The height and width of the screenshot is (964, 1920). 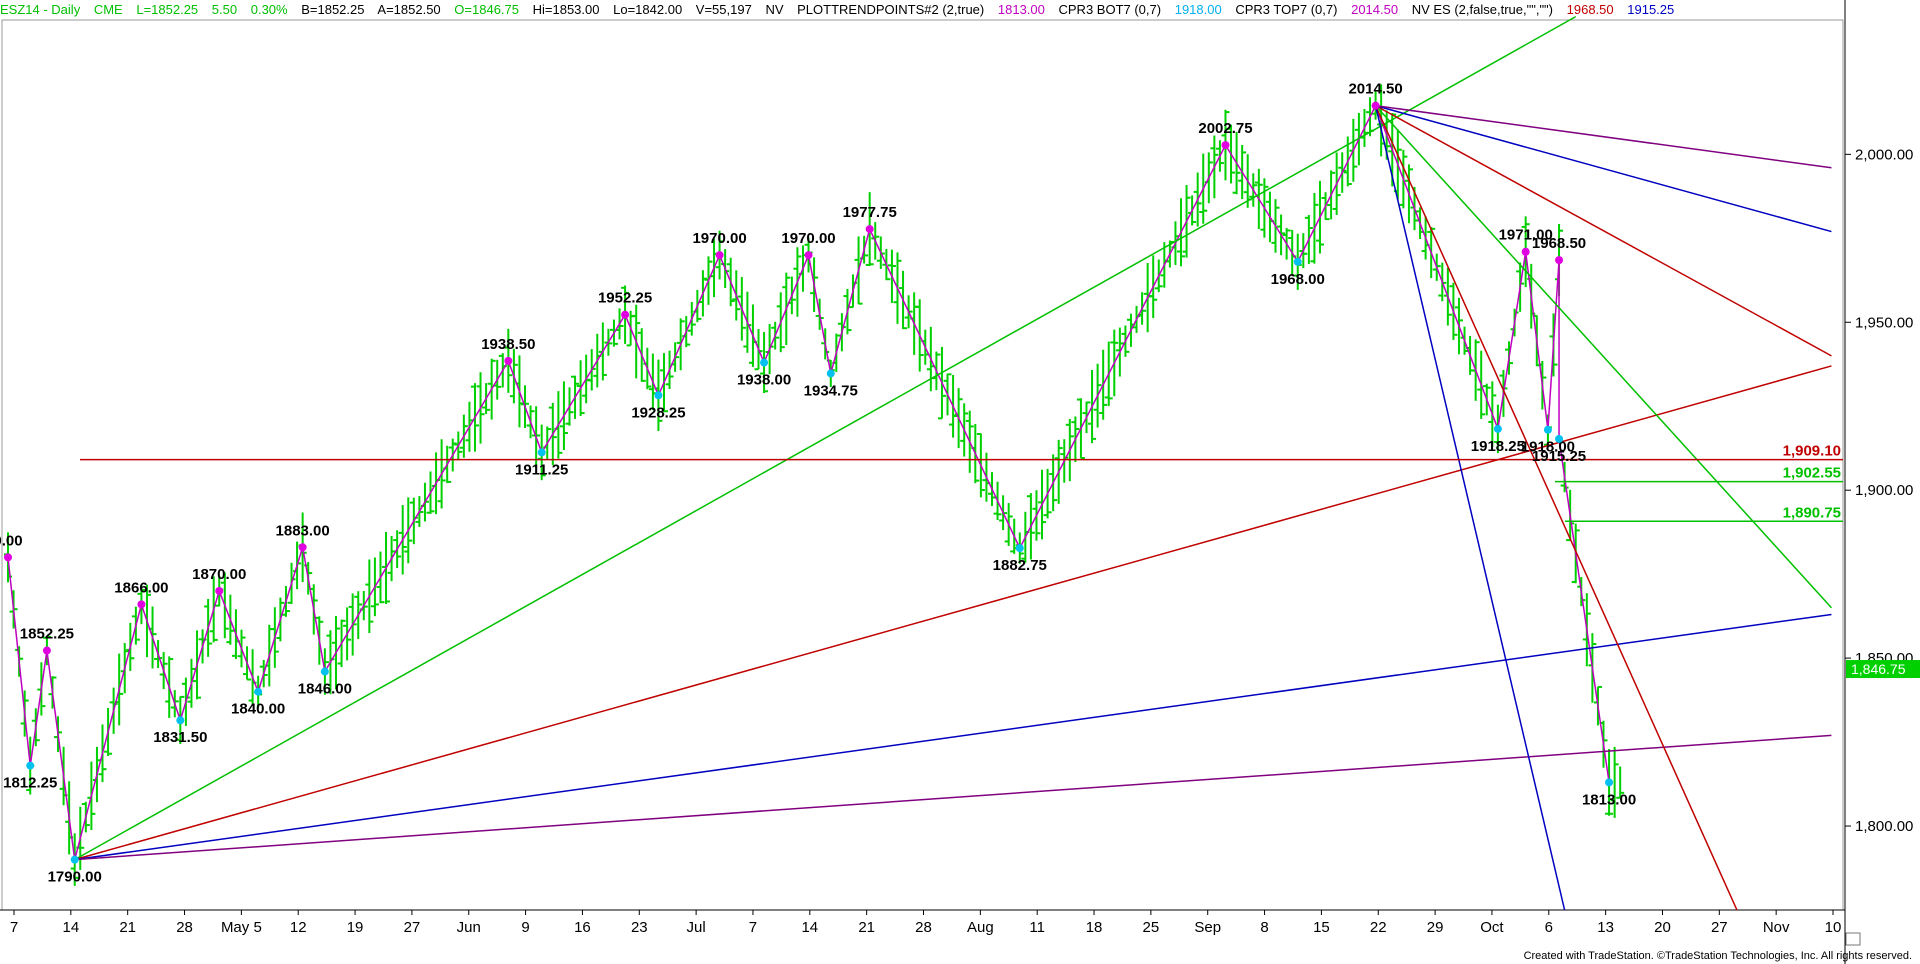 What do you see at coordinates (1884, 826) in the screenshot?
I see `y-tick-label: 1,800.00` at bounding box center [1884, 826].